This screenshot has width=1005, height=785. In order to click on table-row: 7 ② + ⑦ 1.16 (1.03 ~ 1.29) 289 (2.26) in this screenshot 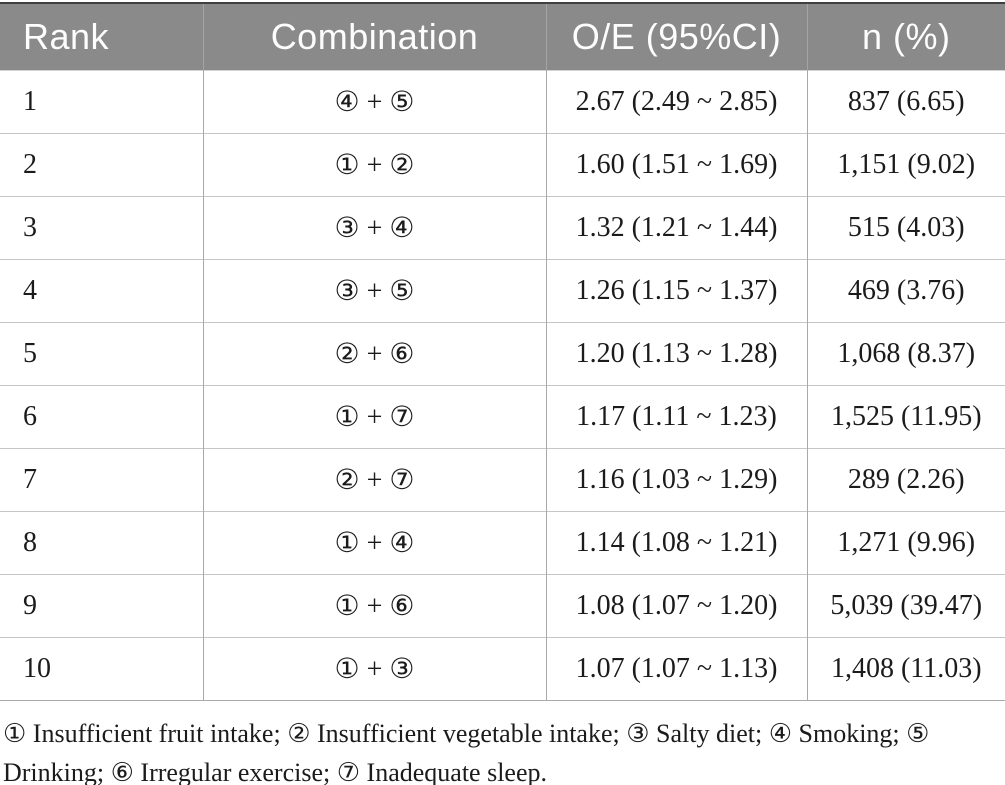, I will do `click(502, 480)`.